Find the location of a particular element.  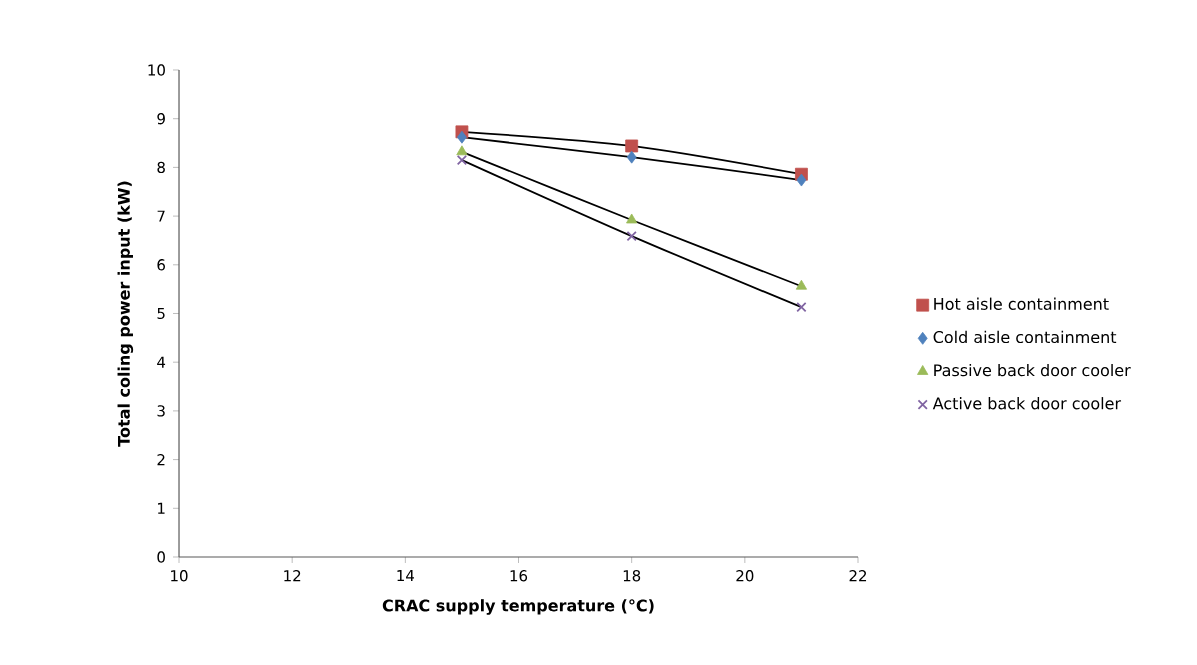

y-axis-title: Total coling power input (kW) is located at coordinates (125, 314).